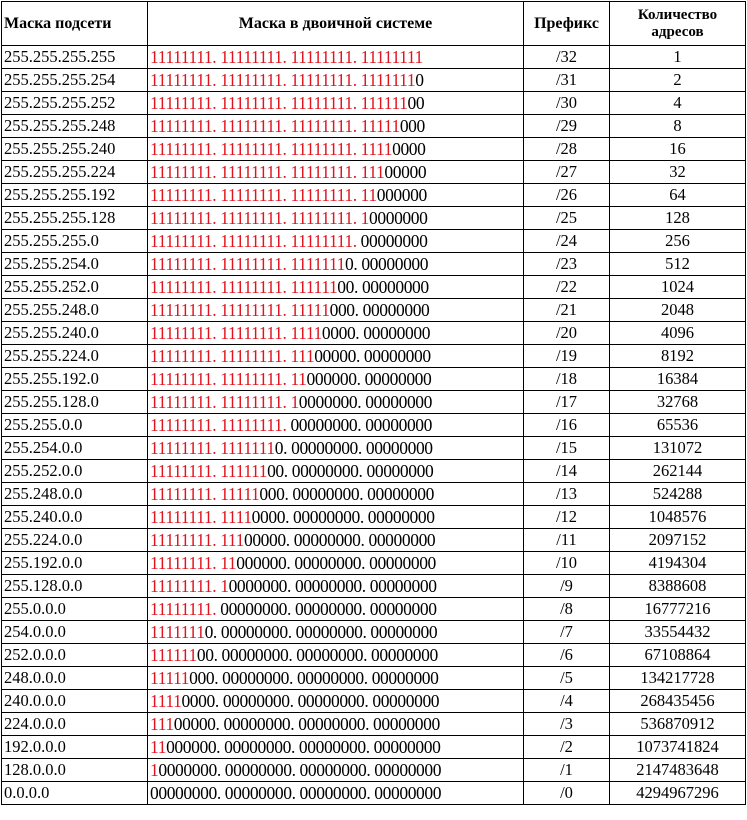 Image resolution: width=747 pixels, height=820 pixels. What do you see at coordinates (74, 517) in the screenshot?
I see `mask-cell: 255.240.0.0` at bounding box center [74, 517].